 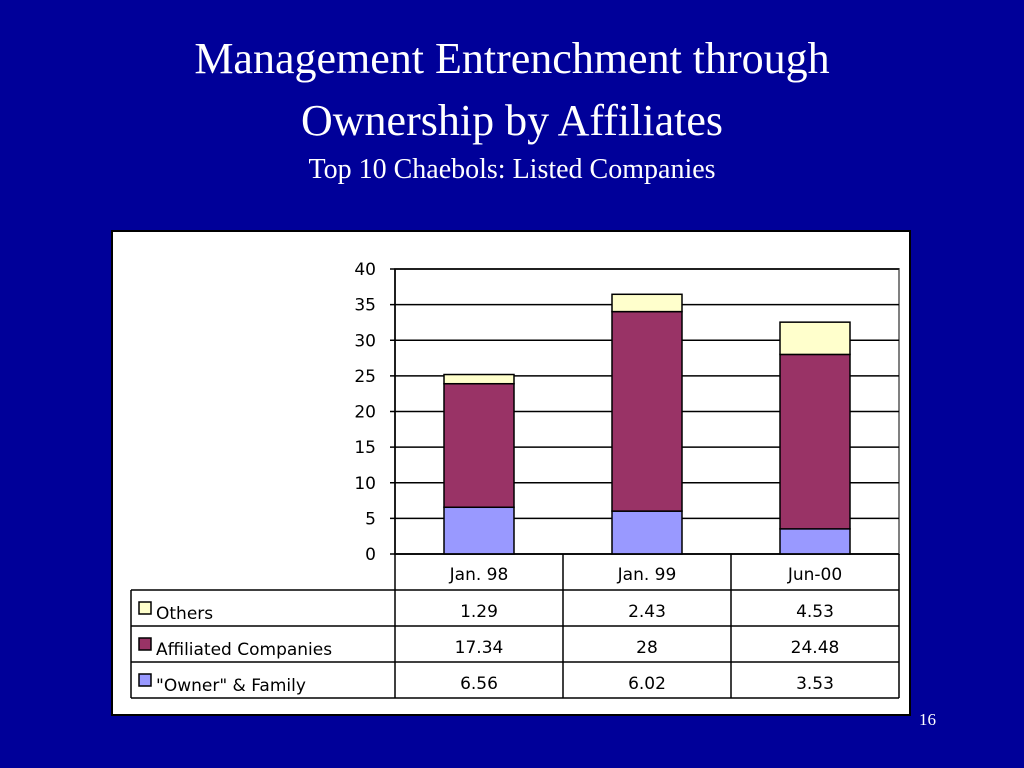 What do you see at coordinates (479, 575) in the screenshot?
I see `x-category-label: Jan. 98` at bounding box center [479, 575].